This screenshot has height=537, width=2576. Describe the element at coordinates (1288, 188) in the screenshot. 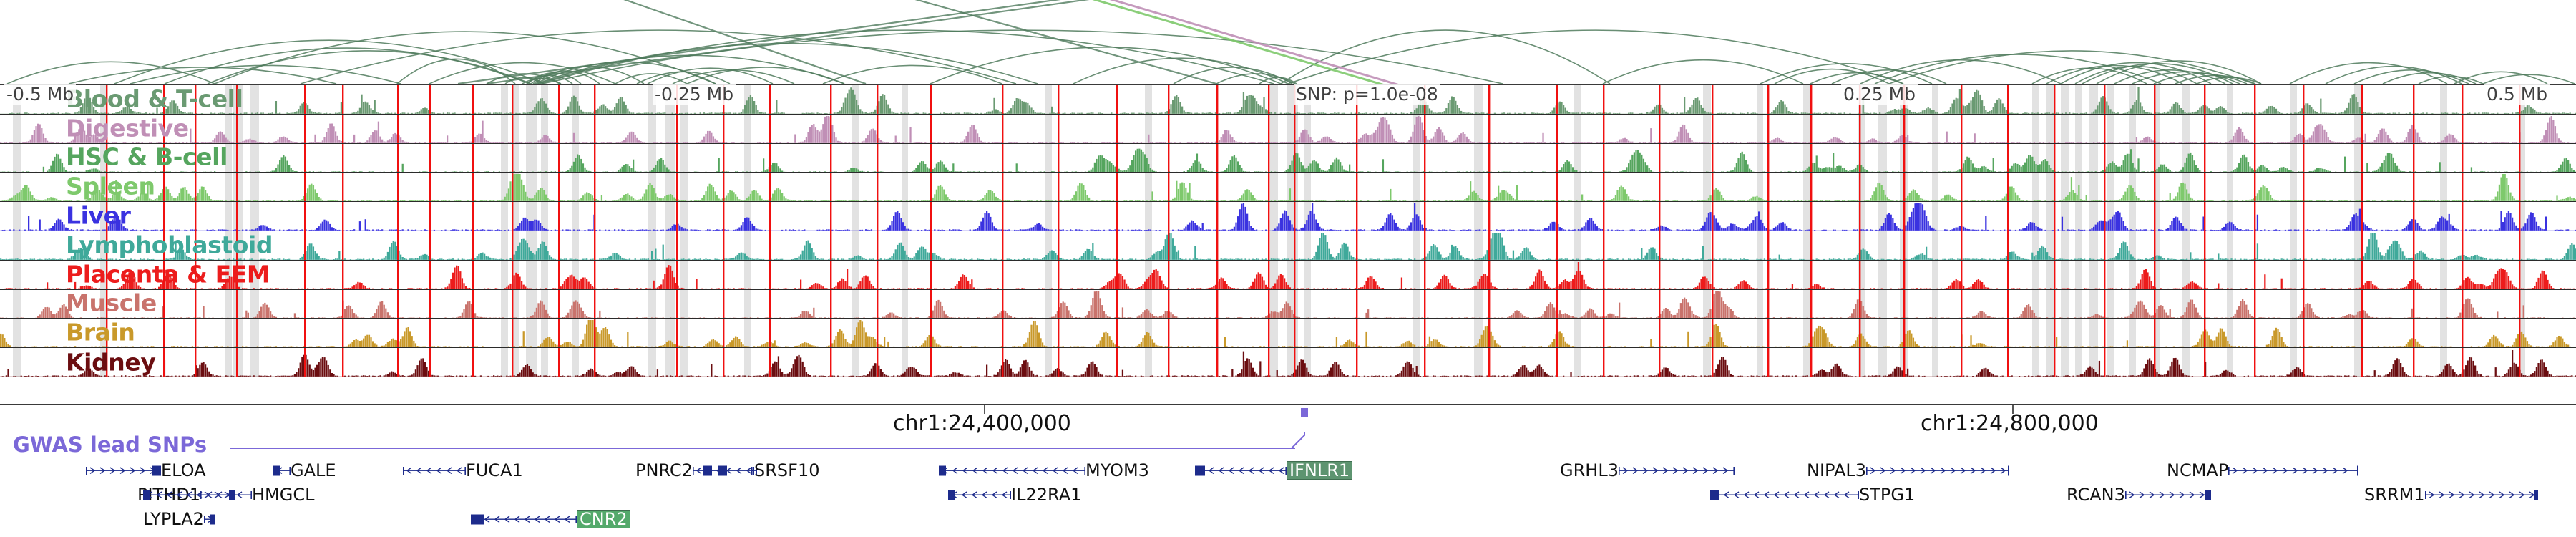

I see `track-spleen: Spleen` at that location.